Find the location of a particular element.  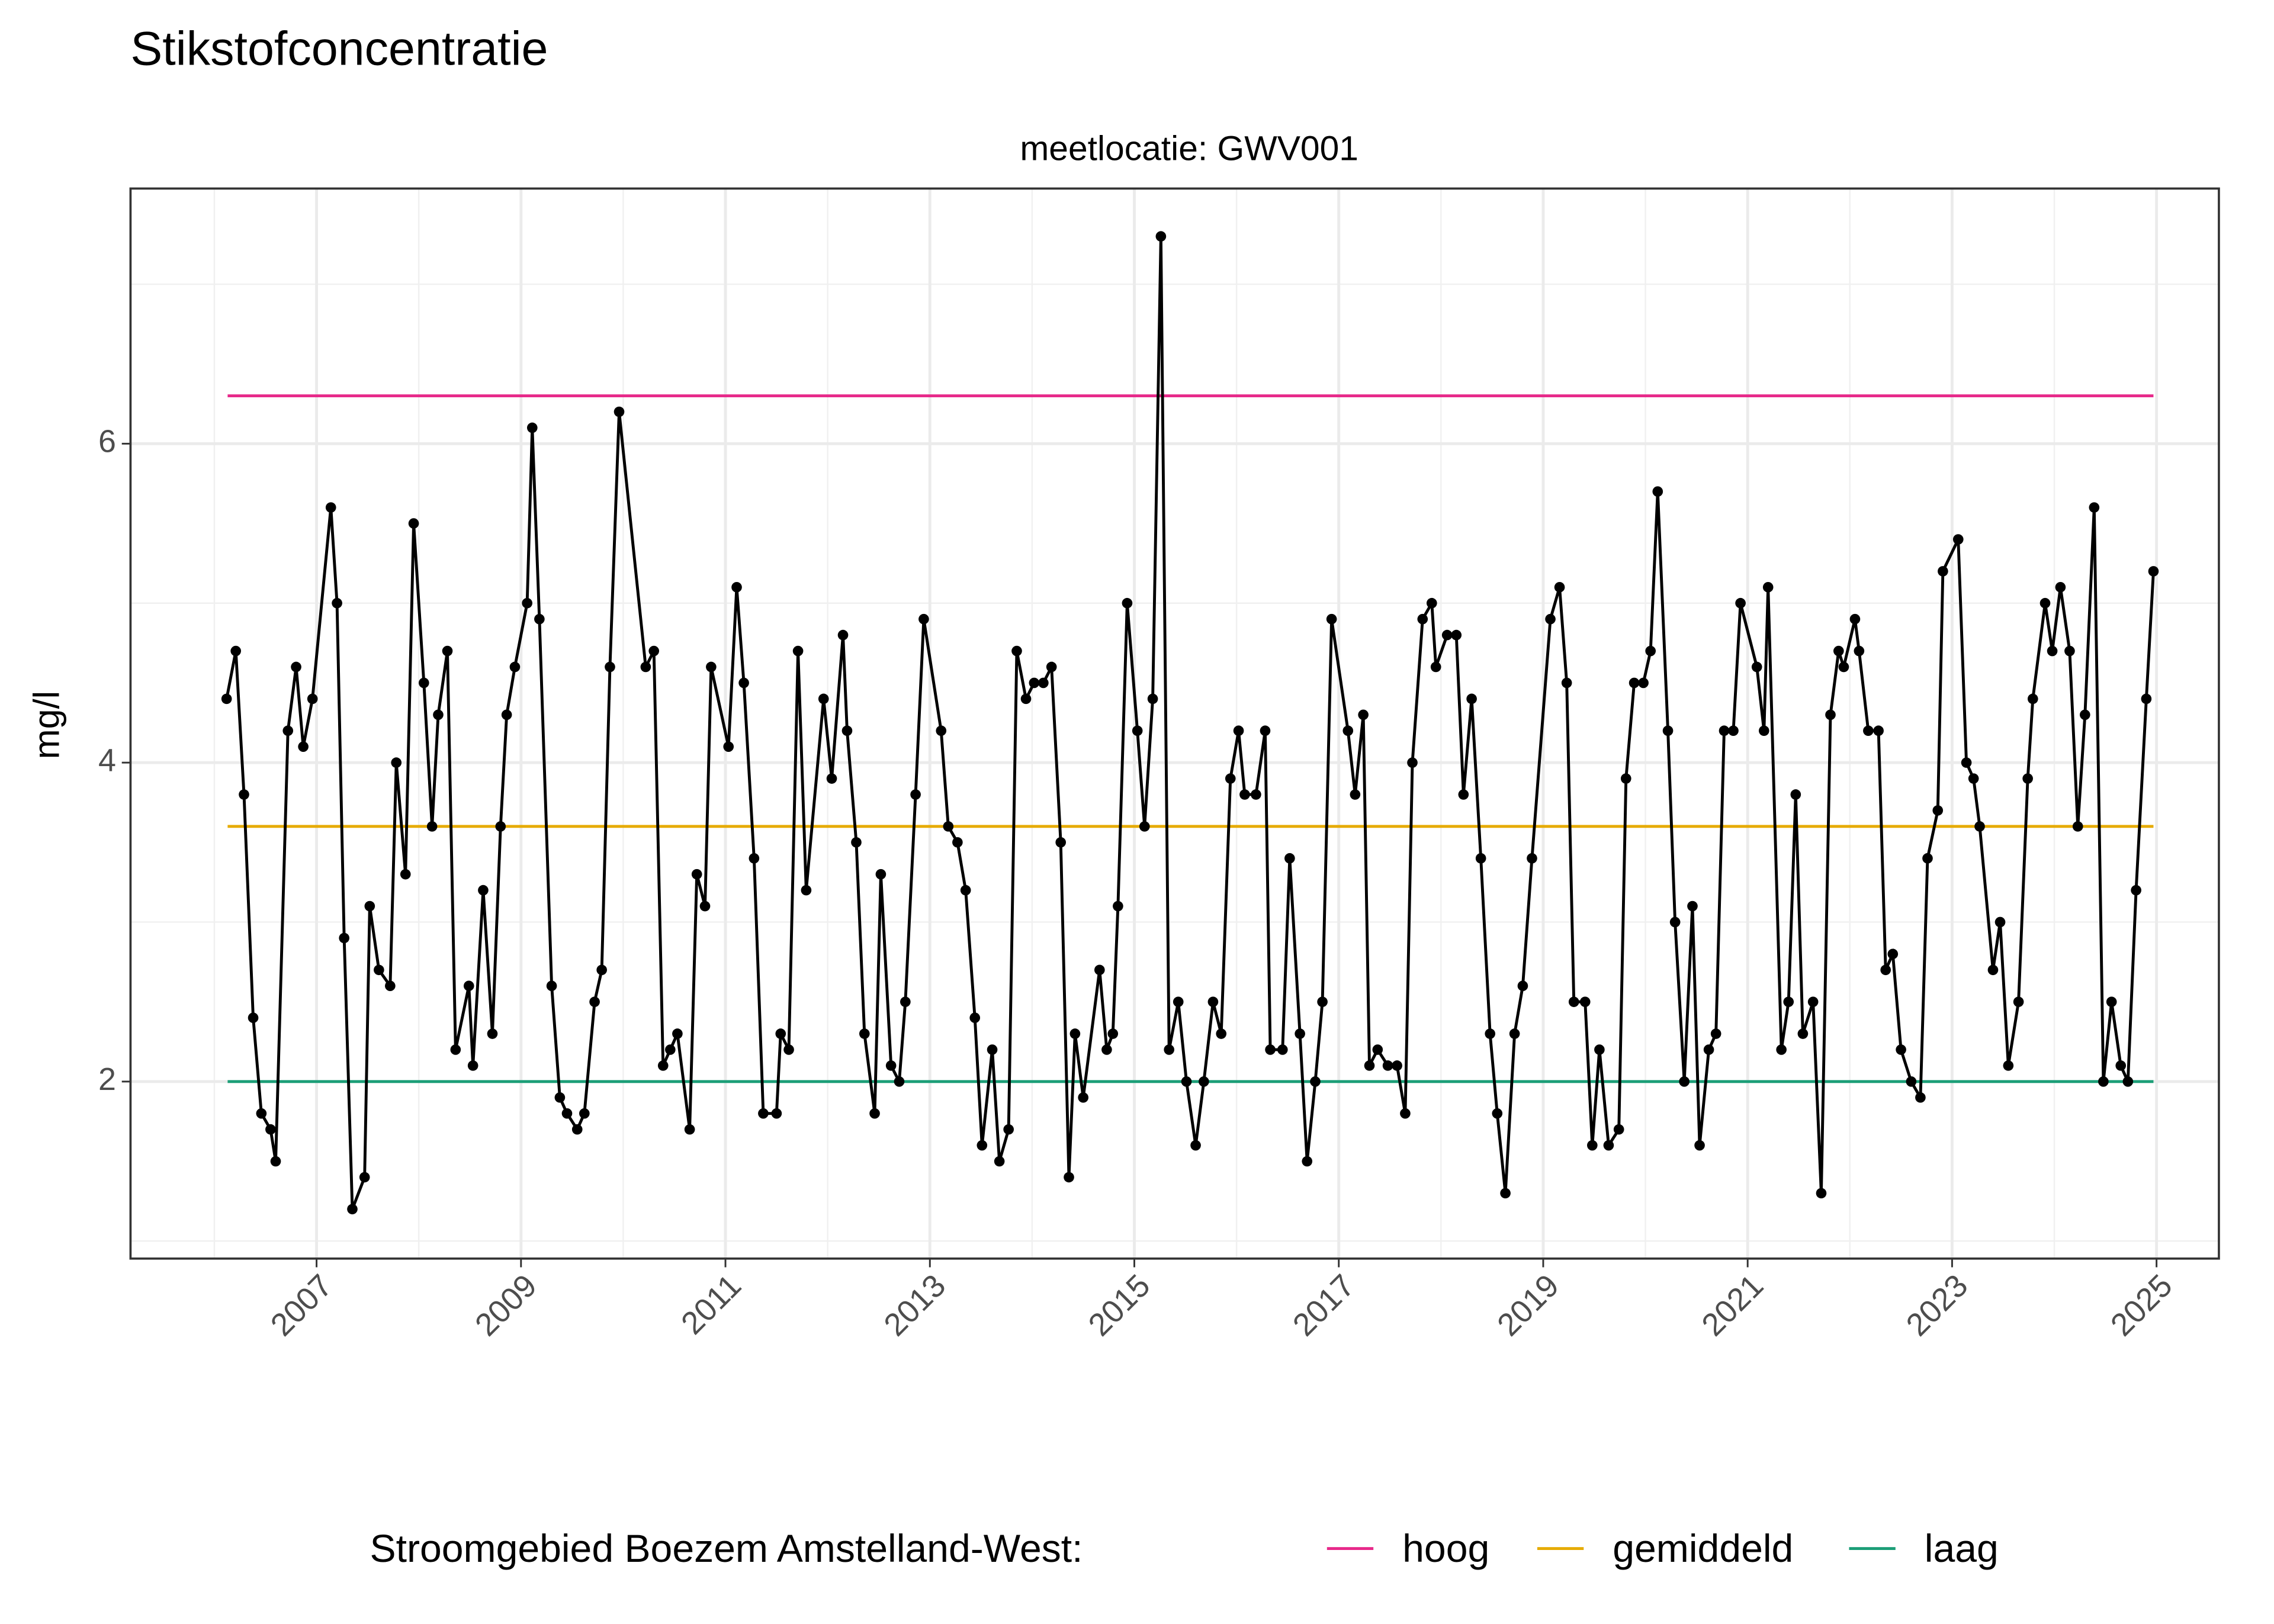

legend-title: Stroomgebied Boezem Amstelland-West: is located at coordinates (726, 1549).